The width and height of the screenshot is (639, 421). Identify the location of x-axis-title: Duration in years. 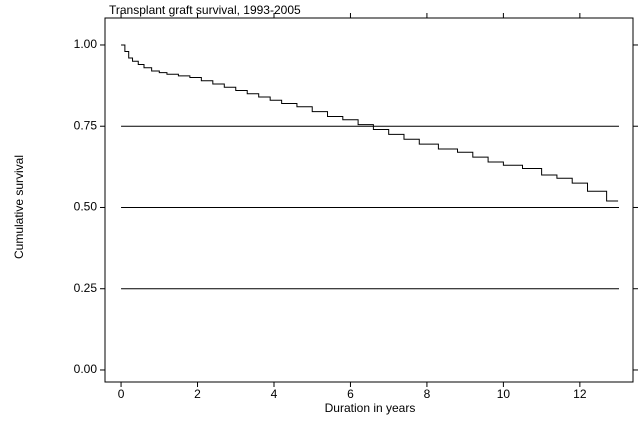
(370, 408).